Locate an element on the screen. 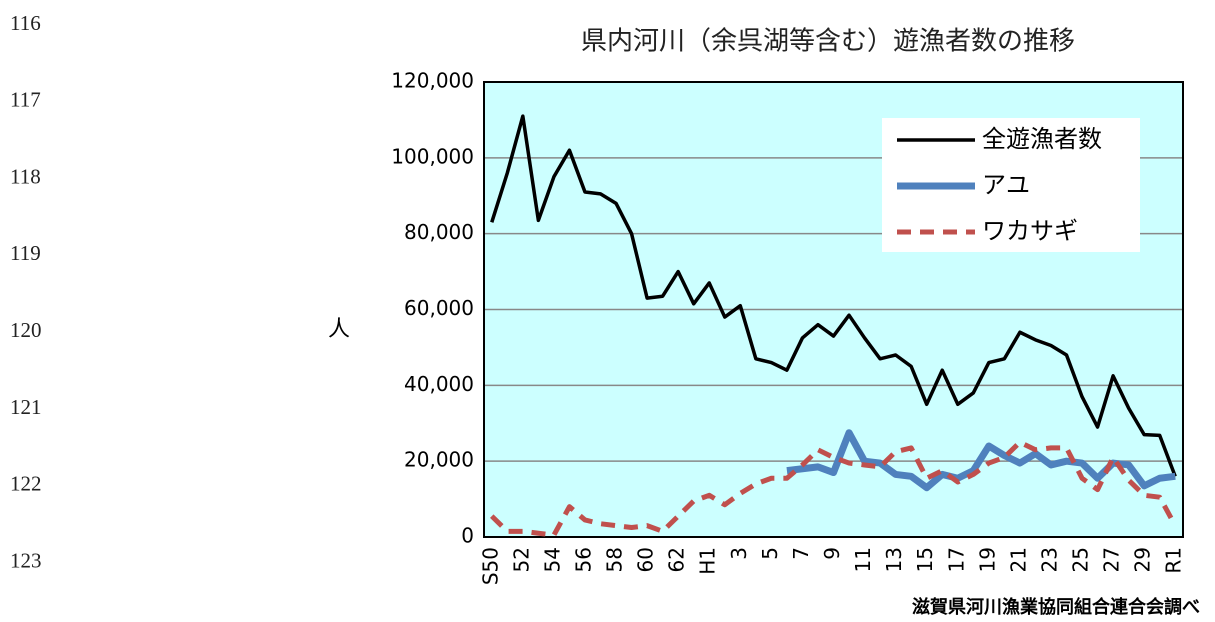 The image size is (1215, 622). legend-label: ワカサギ is located at coordinates (1030, 231).